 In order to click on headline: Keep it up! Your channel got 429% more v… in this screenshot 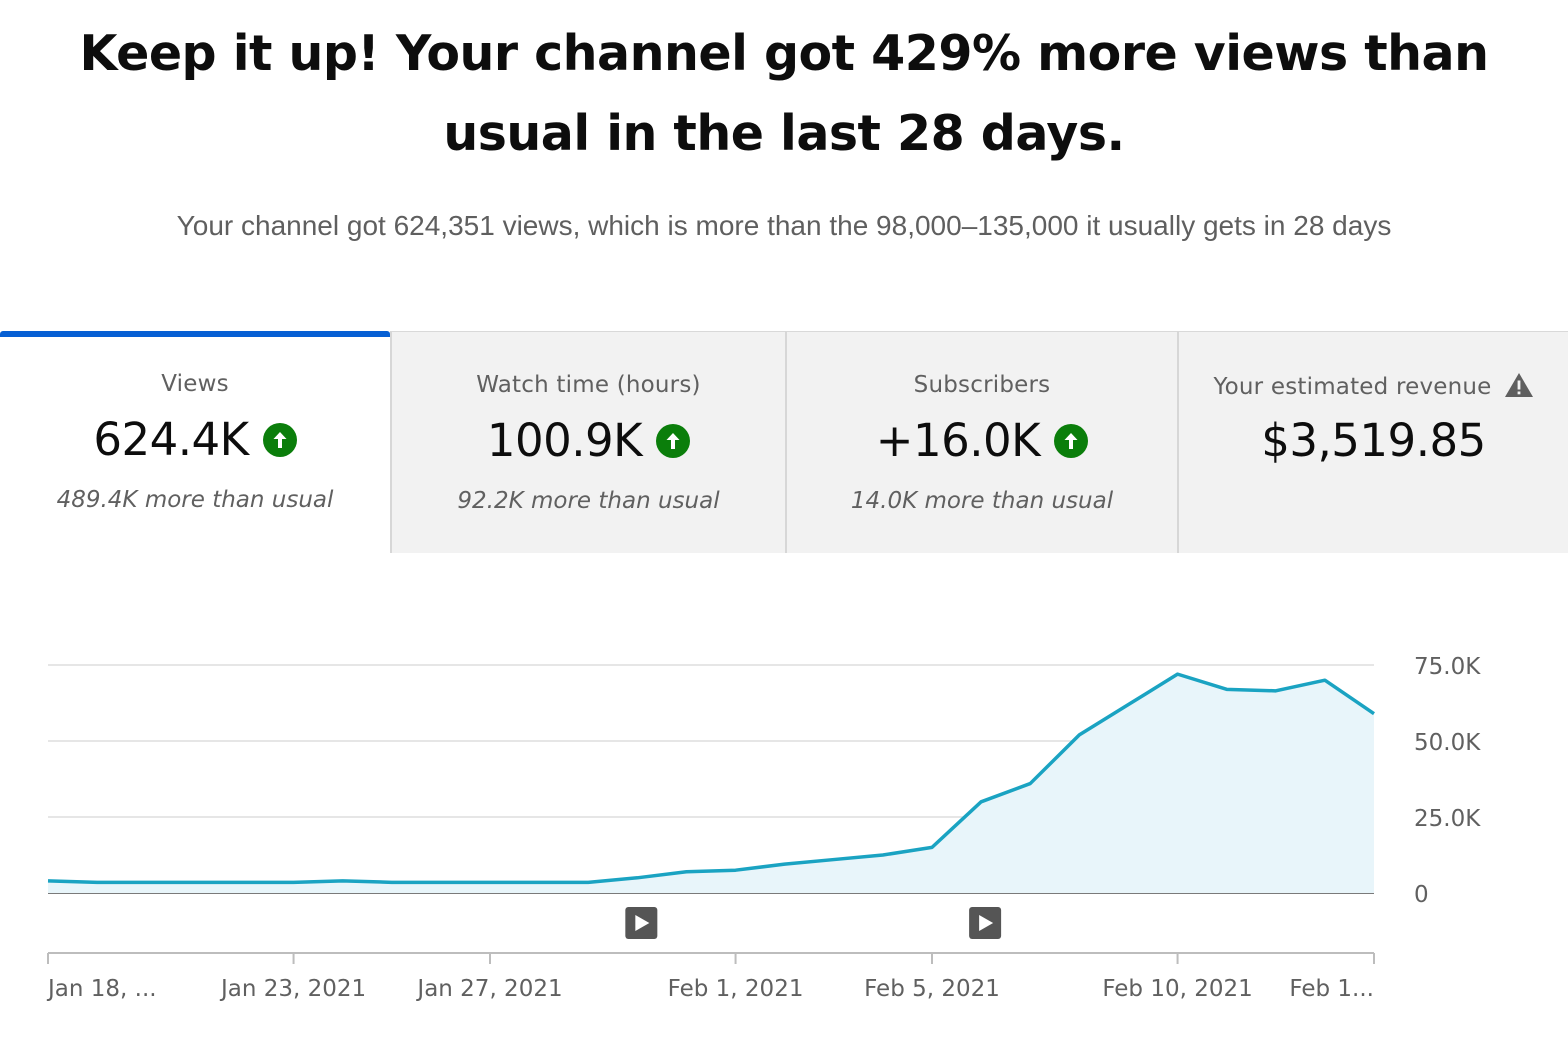, I will do `click(784, 93)`.